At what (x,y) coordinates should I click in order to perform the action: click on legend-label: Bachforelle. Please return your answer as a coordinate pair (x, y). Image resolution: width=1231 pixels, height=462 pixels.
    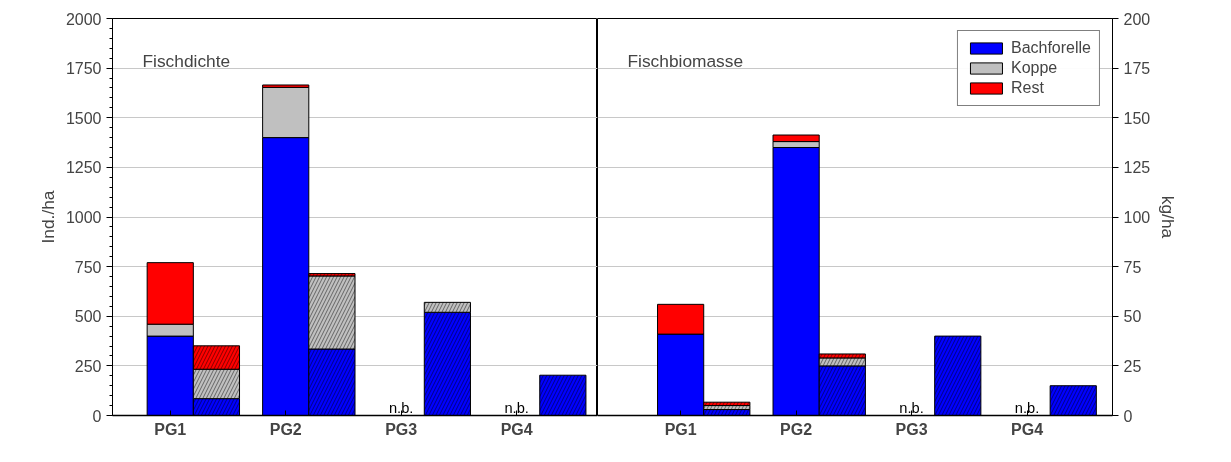
    Looking at the image, I should click on (1050, 48).